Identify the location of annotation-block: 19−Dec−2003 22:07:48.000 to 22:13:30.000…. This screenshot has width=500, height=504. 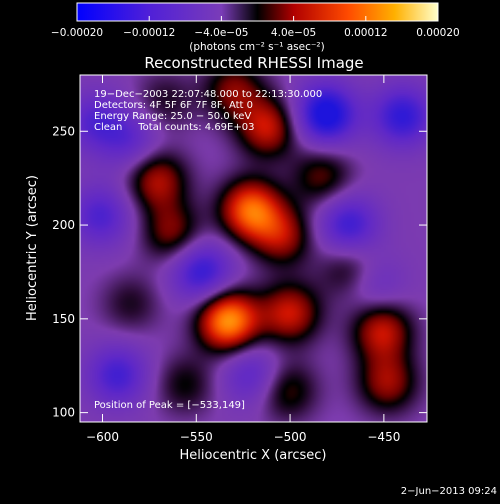
(208, 111).